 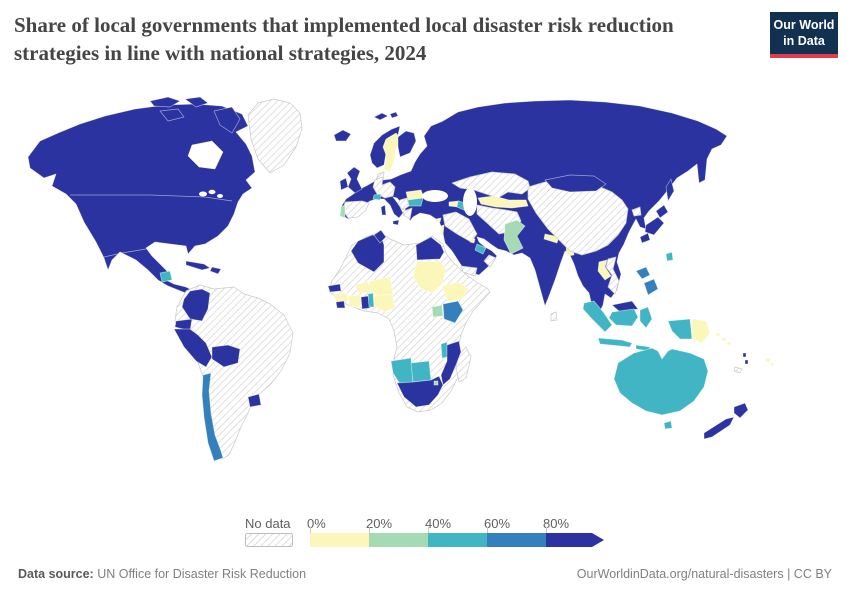 I want to click on country-tasmania, so click(x=668, y=425).